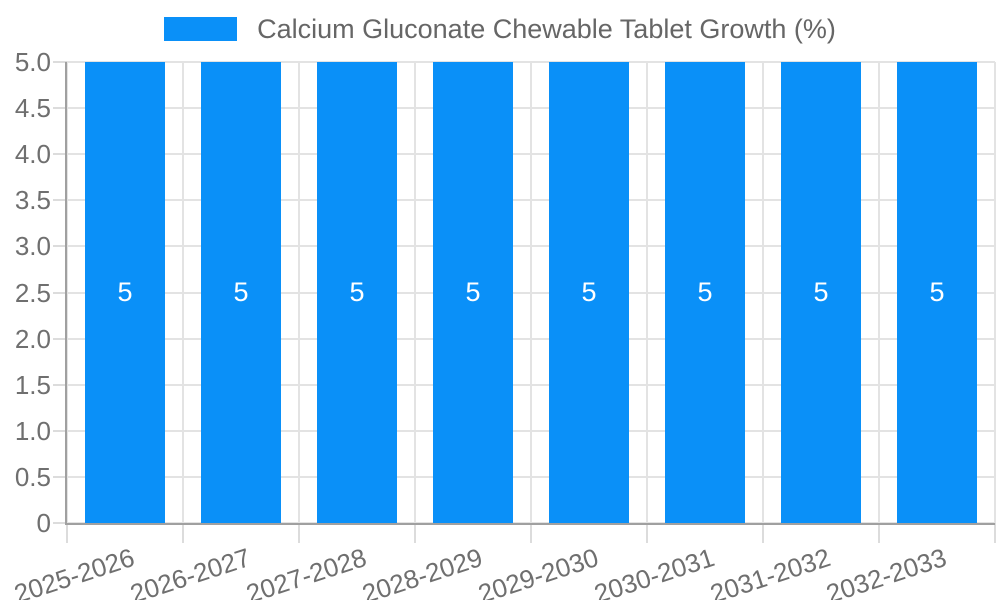 The image size is (1000, 600). Describe the element at coordinates (32, 476) in the screenshot. I see `y-tick-label: 0.5` at that location.